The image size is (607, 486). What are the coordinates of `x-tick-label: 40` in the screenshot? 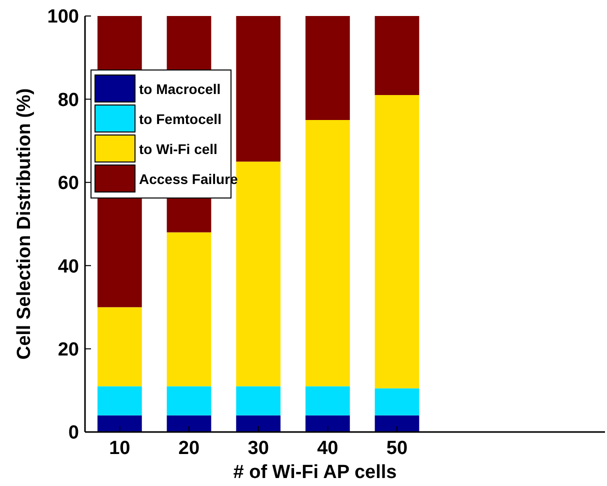 It's located at (327, 448).